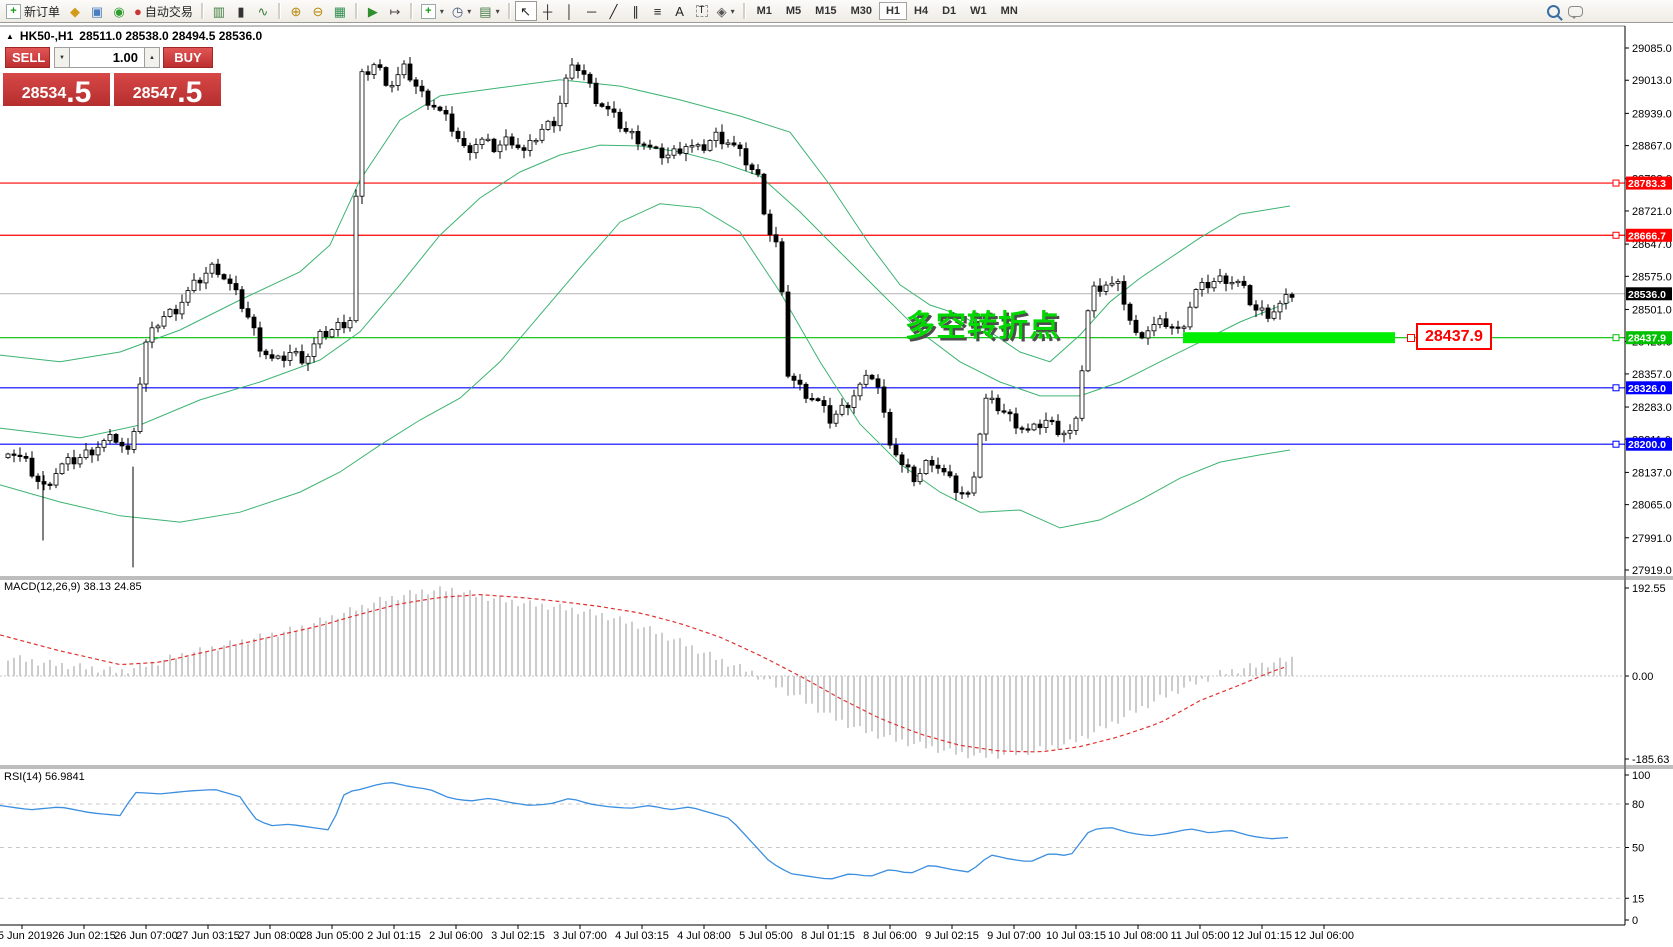 This screenshot has width=1673, height=947. I want to click on tile-windows-button: ▦, so click(340, 11).